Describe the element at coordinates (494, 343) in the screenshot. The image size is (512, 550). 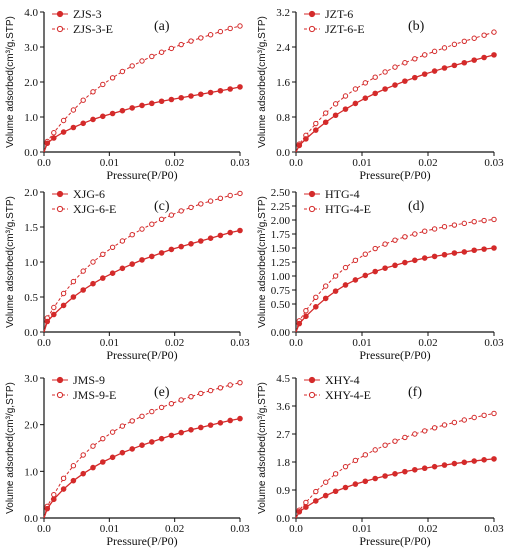
I see `x-tick-label: 0.03` at that location.